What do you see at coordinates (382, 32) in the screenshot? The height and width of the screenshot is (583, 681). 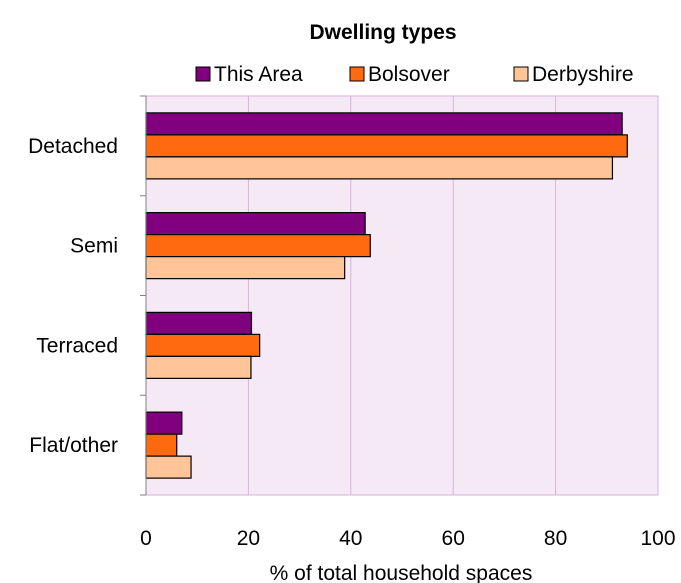 I see `chart-title: Dwelling types` at bounding box center [382, 32].